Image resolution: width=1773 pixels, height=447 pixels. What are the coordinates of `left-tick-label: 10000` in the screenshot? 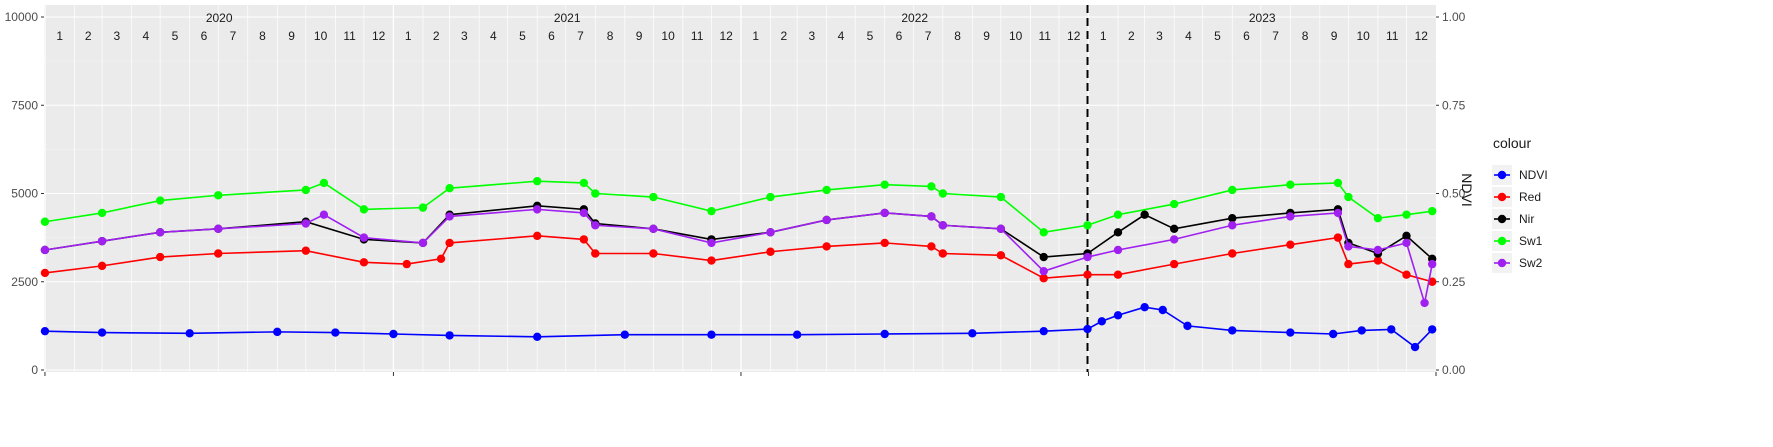 It's located at (22, 17).